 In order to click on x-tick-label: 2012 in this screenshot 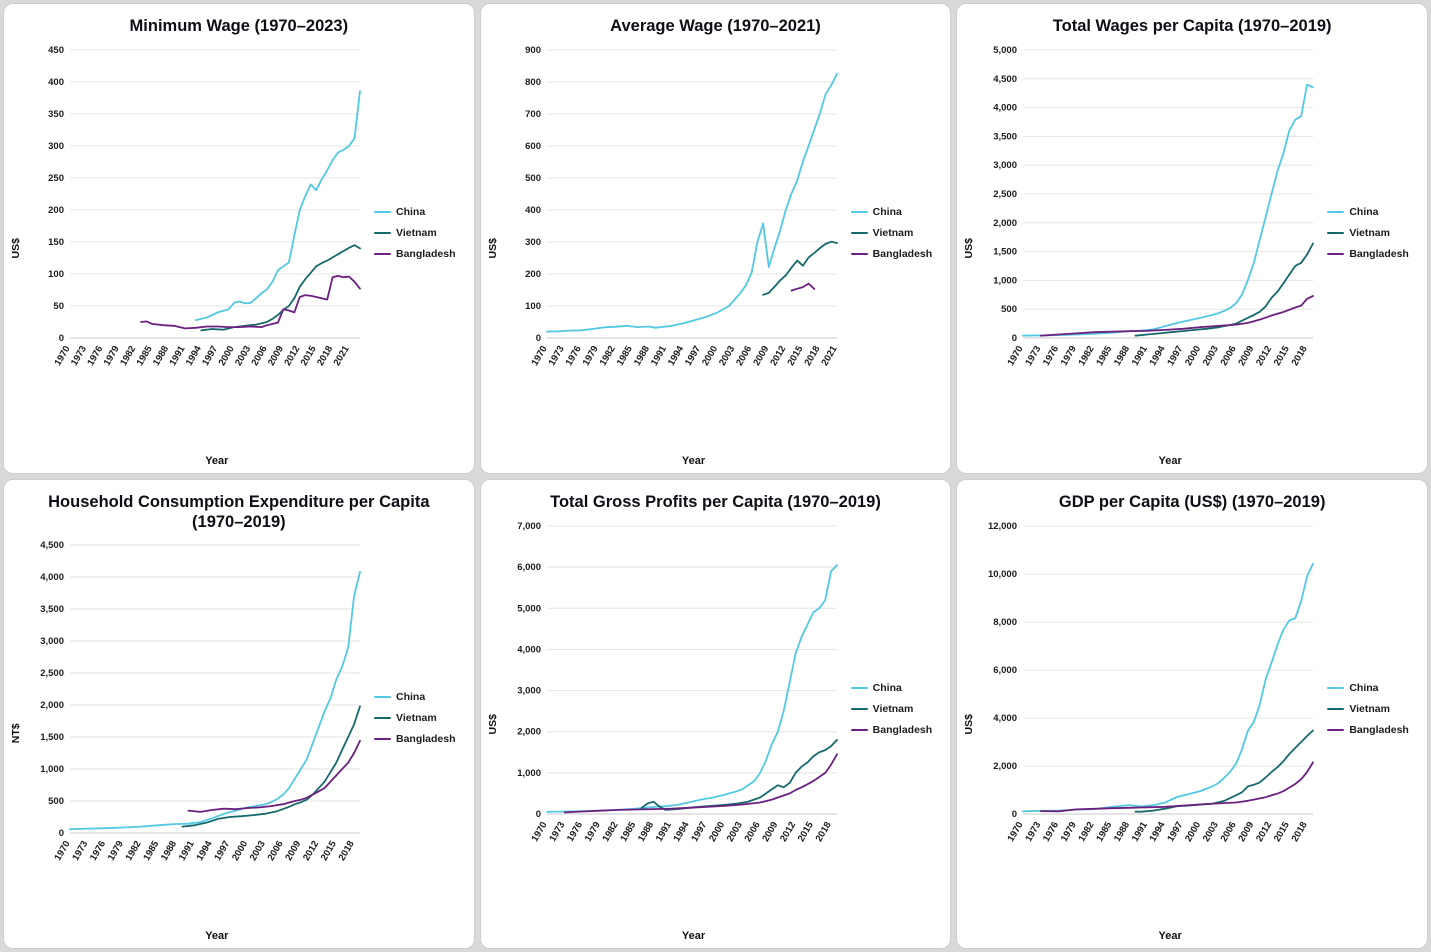, I will do `click(1264, 832)`.